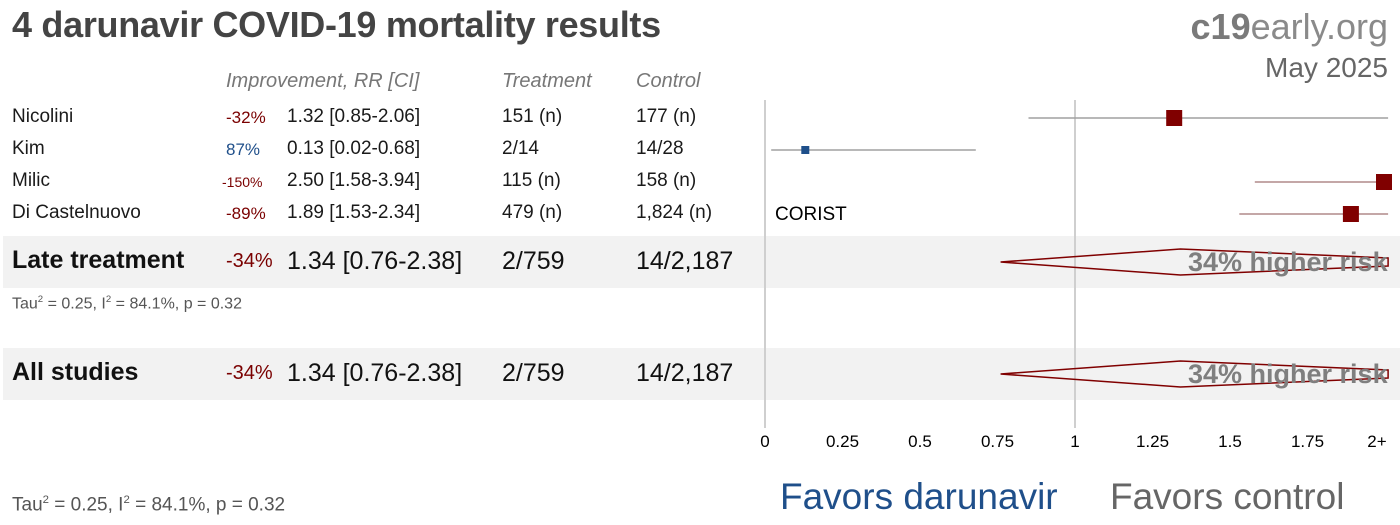 This screenshot has height=525, width=1400. I want to click on favors-control-label: Favors control, so click(1227, 496).